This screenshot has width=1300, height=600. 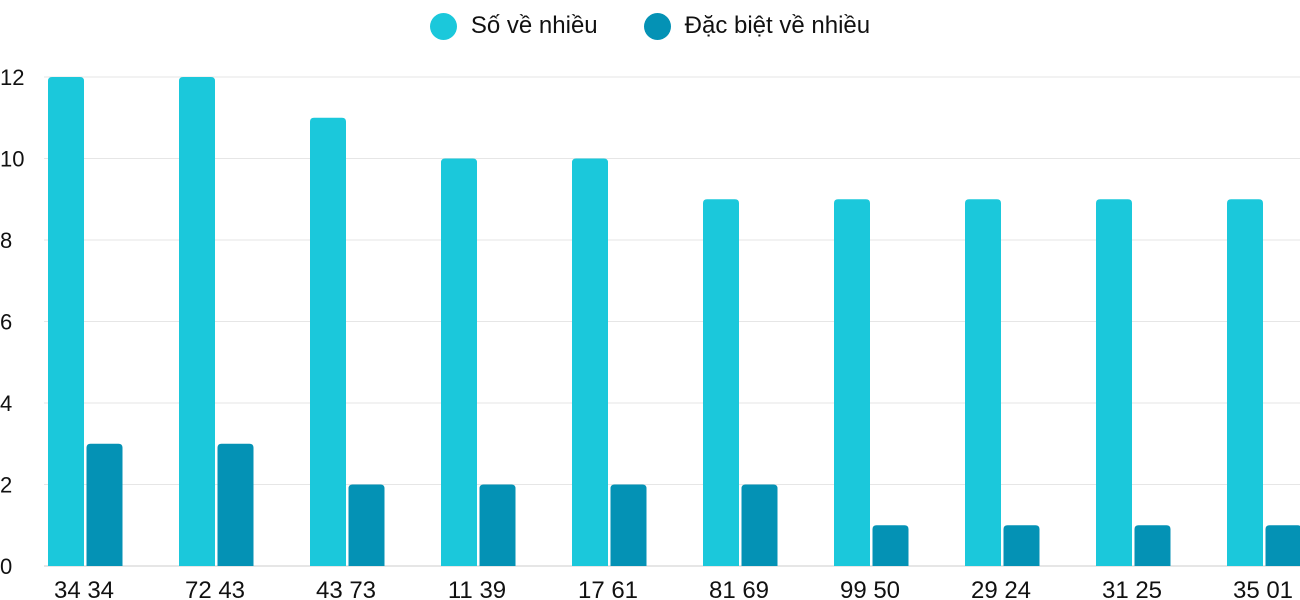 I want to click on x-tick-label: 34 34, so click(x=84, y=588).